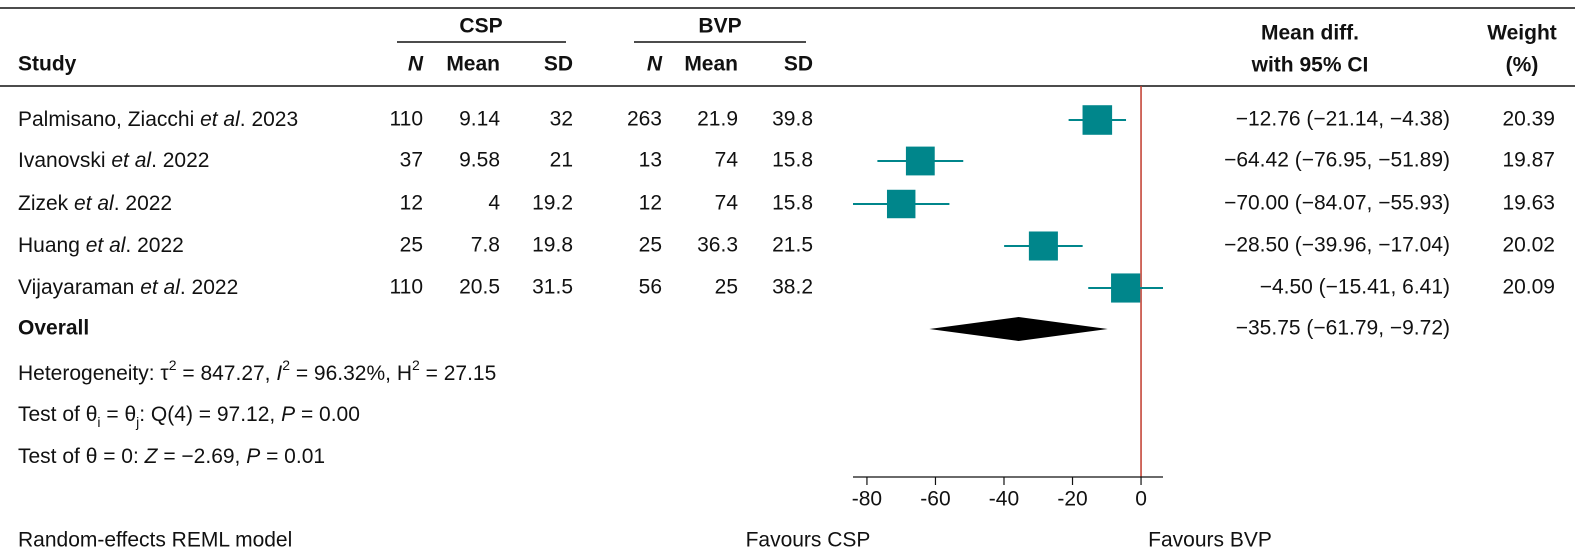  What do you see at coordinates (64, 160) in the screenshot?
I see `text-fragment: Ivanovski` at bounding box center [64, 160].